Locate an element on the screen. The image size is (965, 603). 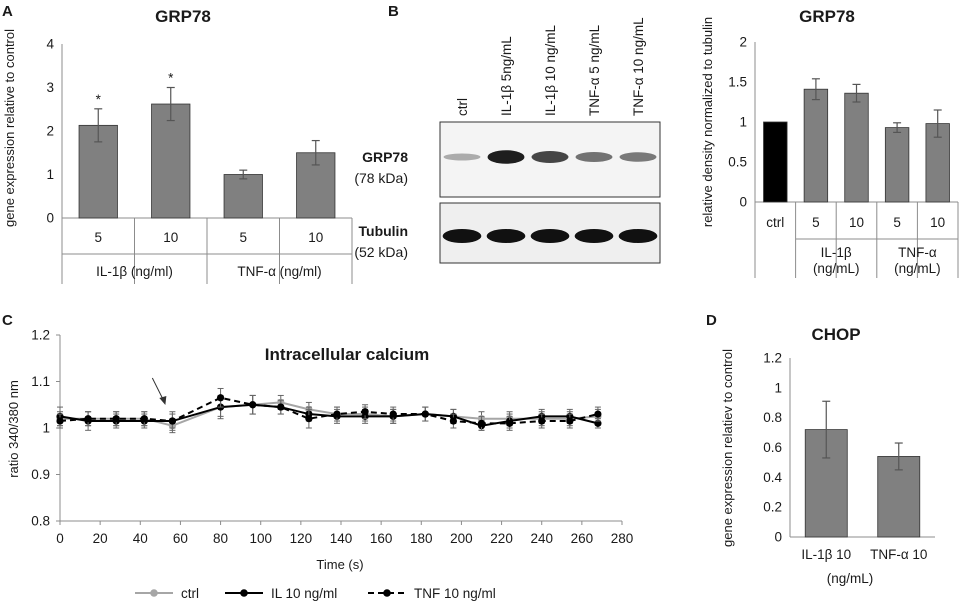
b-group-label: IL-1β is located at coordinates (836, 252).